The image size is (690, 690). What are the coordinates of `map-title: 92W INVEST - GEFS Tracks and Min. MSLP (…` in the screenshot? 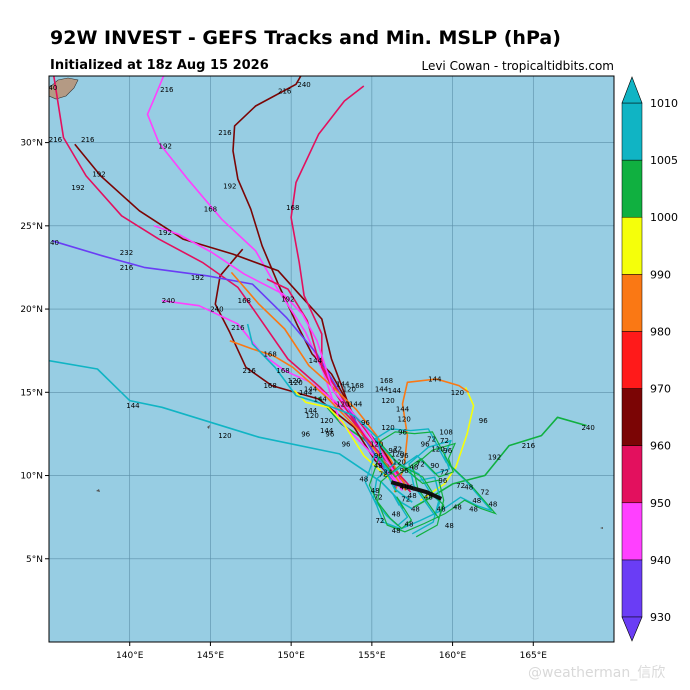 It's located at (305, 38).